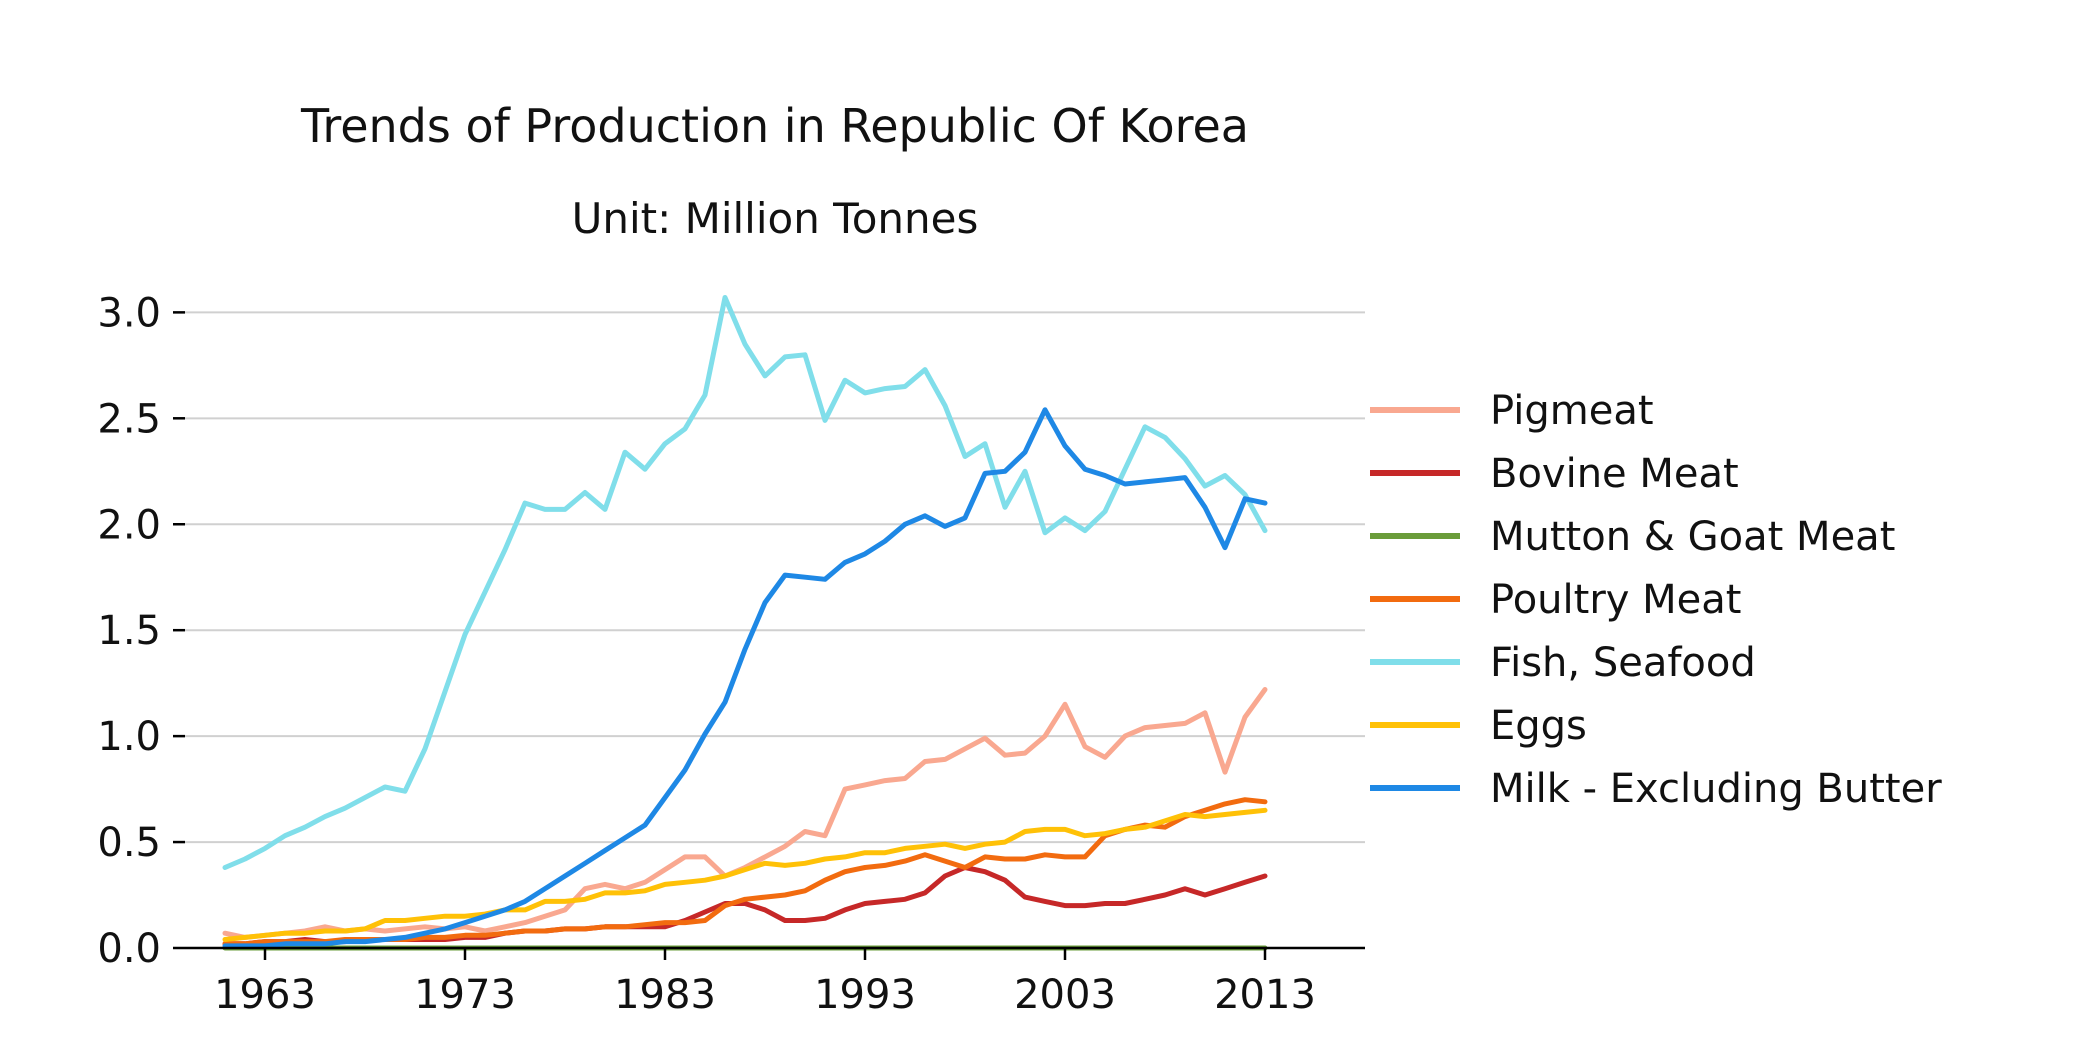 The height and width of the screenshot is (1050, 2100). What do you see at coordinates (129, 949) in the screenshot?
I see `y-tick-label: 0.0` at bounding box center [129, 949].